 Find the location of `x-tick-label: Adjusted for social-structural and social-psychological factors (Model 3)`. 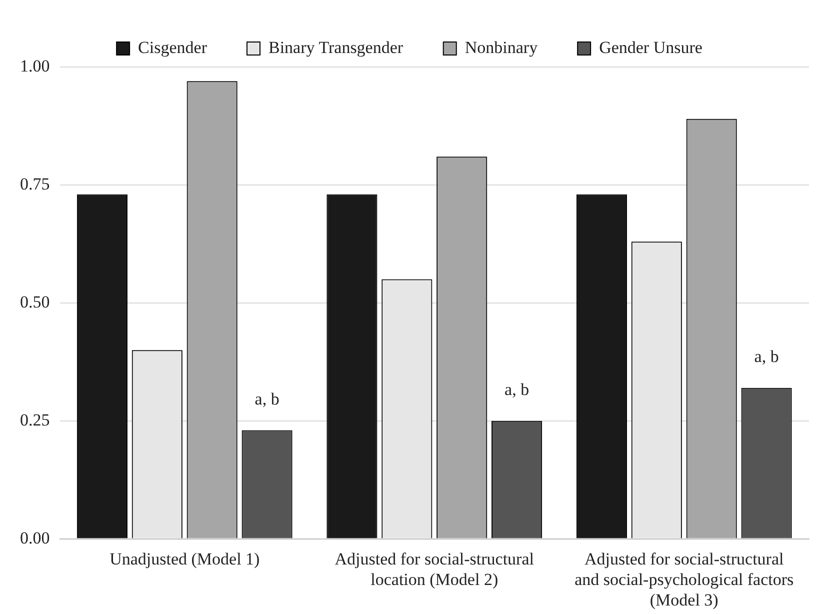

x-tick-label: Adjusted for social-structural and social-psychological factors (Model 3) is located at coordinates (684, 579).